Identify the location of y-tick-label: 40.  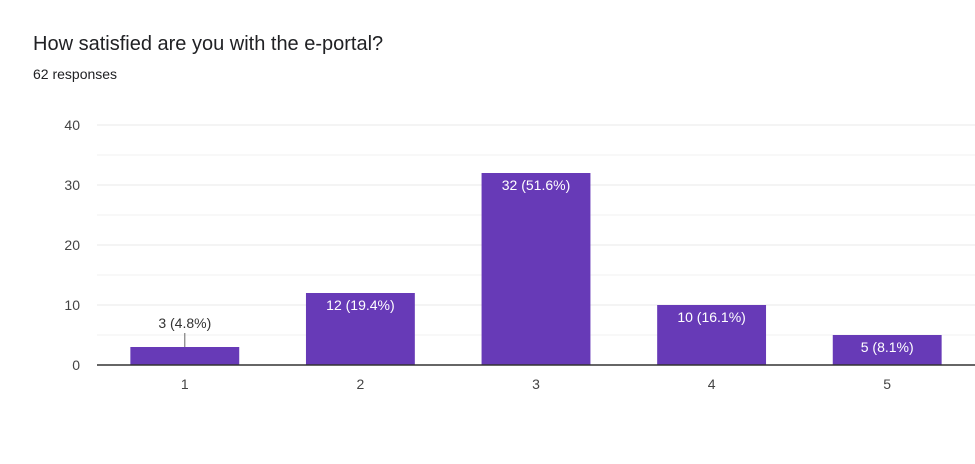
(72, 125).